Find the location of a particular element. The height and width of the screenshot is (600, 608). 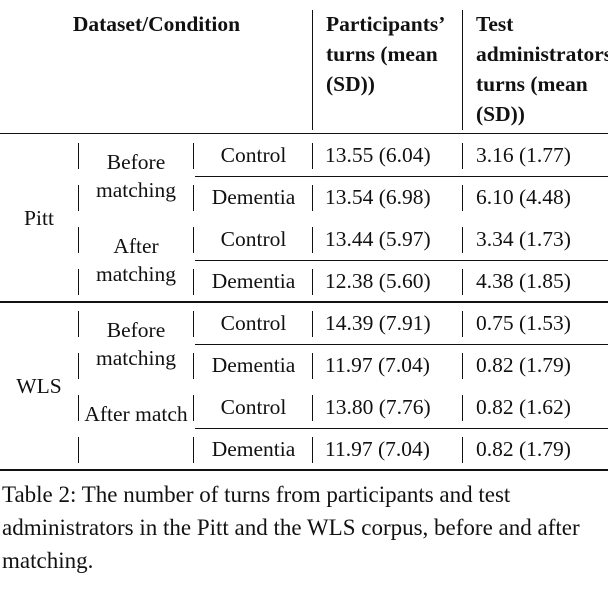

administrator-turns: 0.75 (1.53) is located at coordinates (523, 323).